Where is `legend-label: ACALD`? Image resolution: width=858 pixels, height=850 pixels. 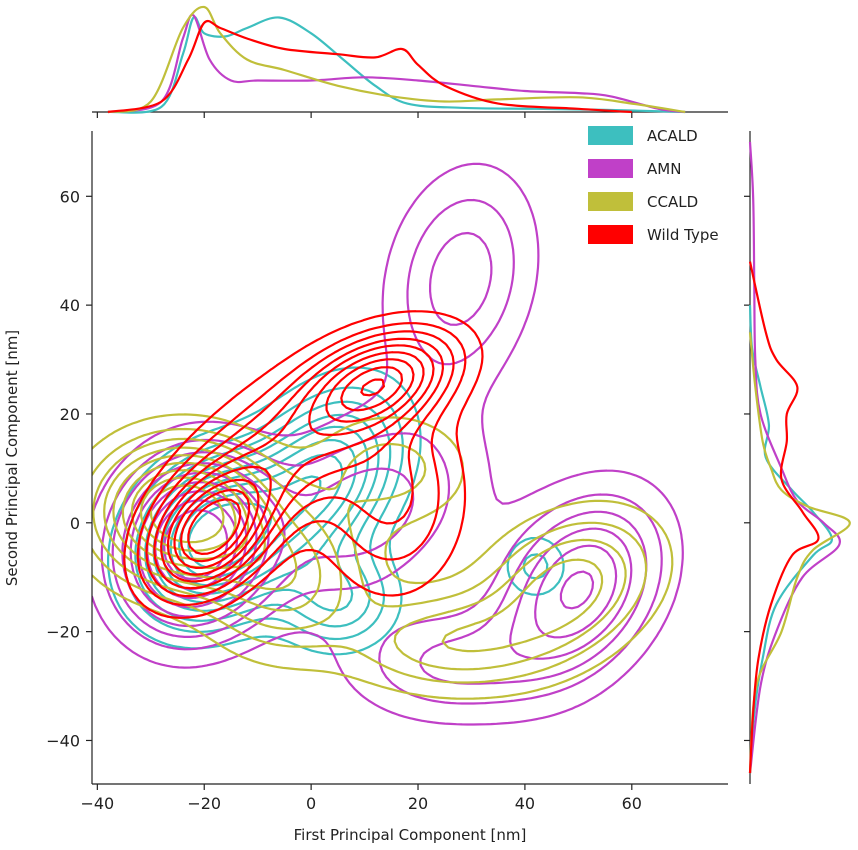 legend-label: ACALD is located at coordinates (672, 136).